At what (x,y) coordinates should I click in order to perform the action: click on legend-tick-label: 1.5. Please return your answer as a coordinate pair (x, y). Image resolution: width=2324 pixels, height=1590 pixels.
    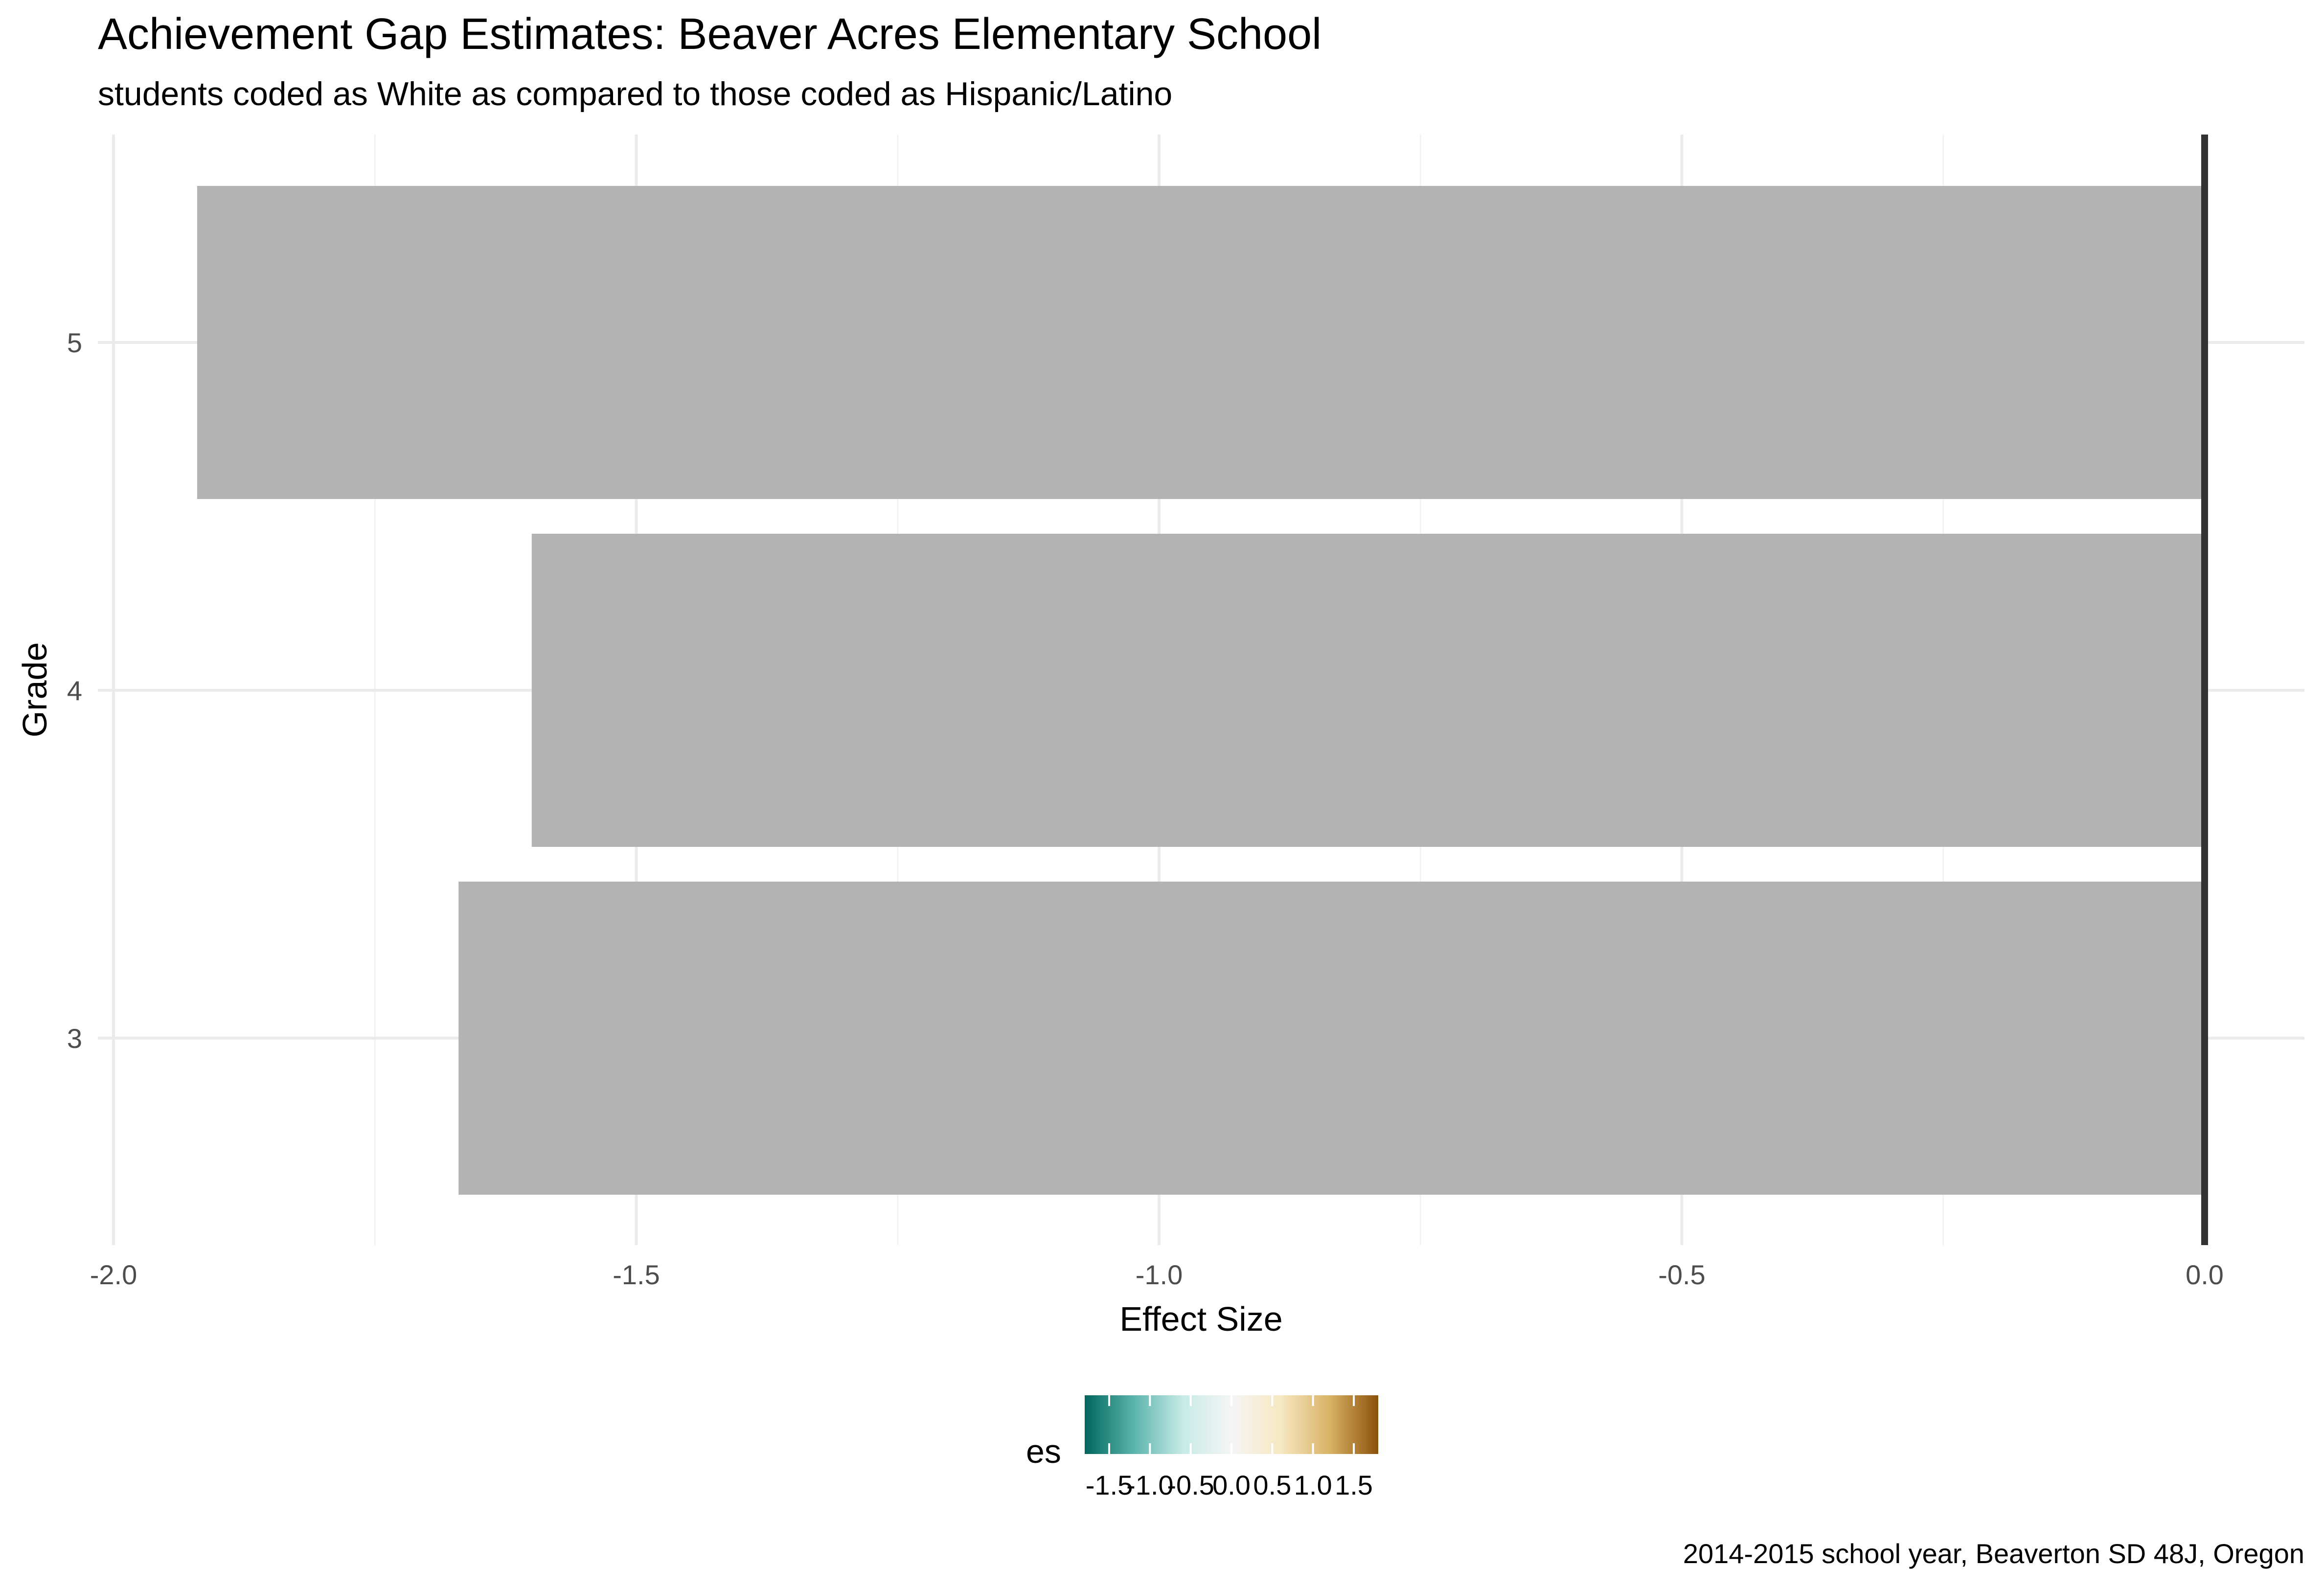
    Looking at the image, I should click on (1354, 1485).